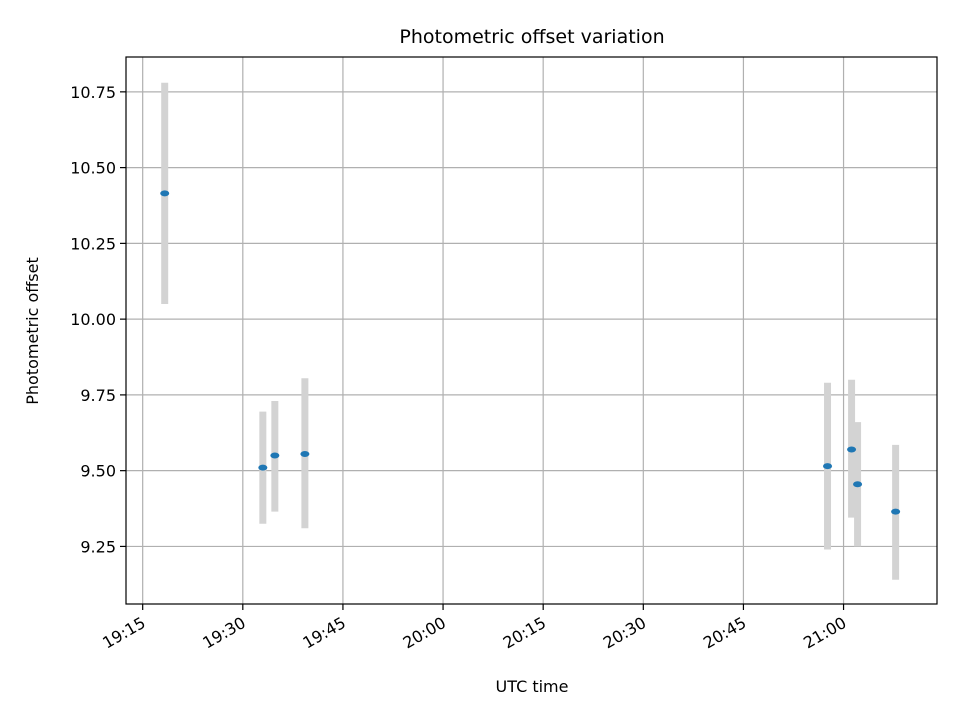  Describe the element at coordinates (98, 546) in the screenshot. I see `y-tick-label: 9.25` at that location.